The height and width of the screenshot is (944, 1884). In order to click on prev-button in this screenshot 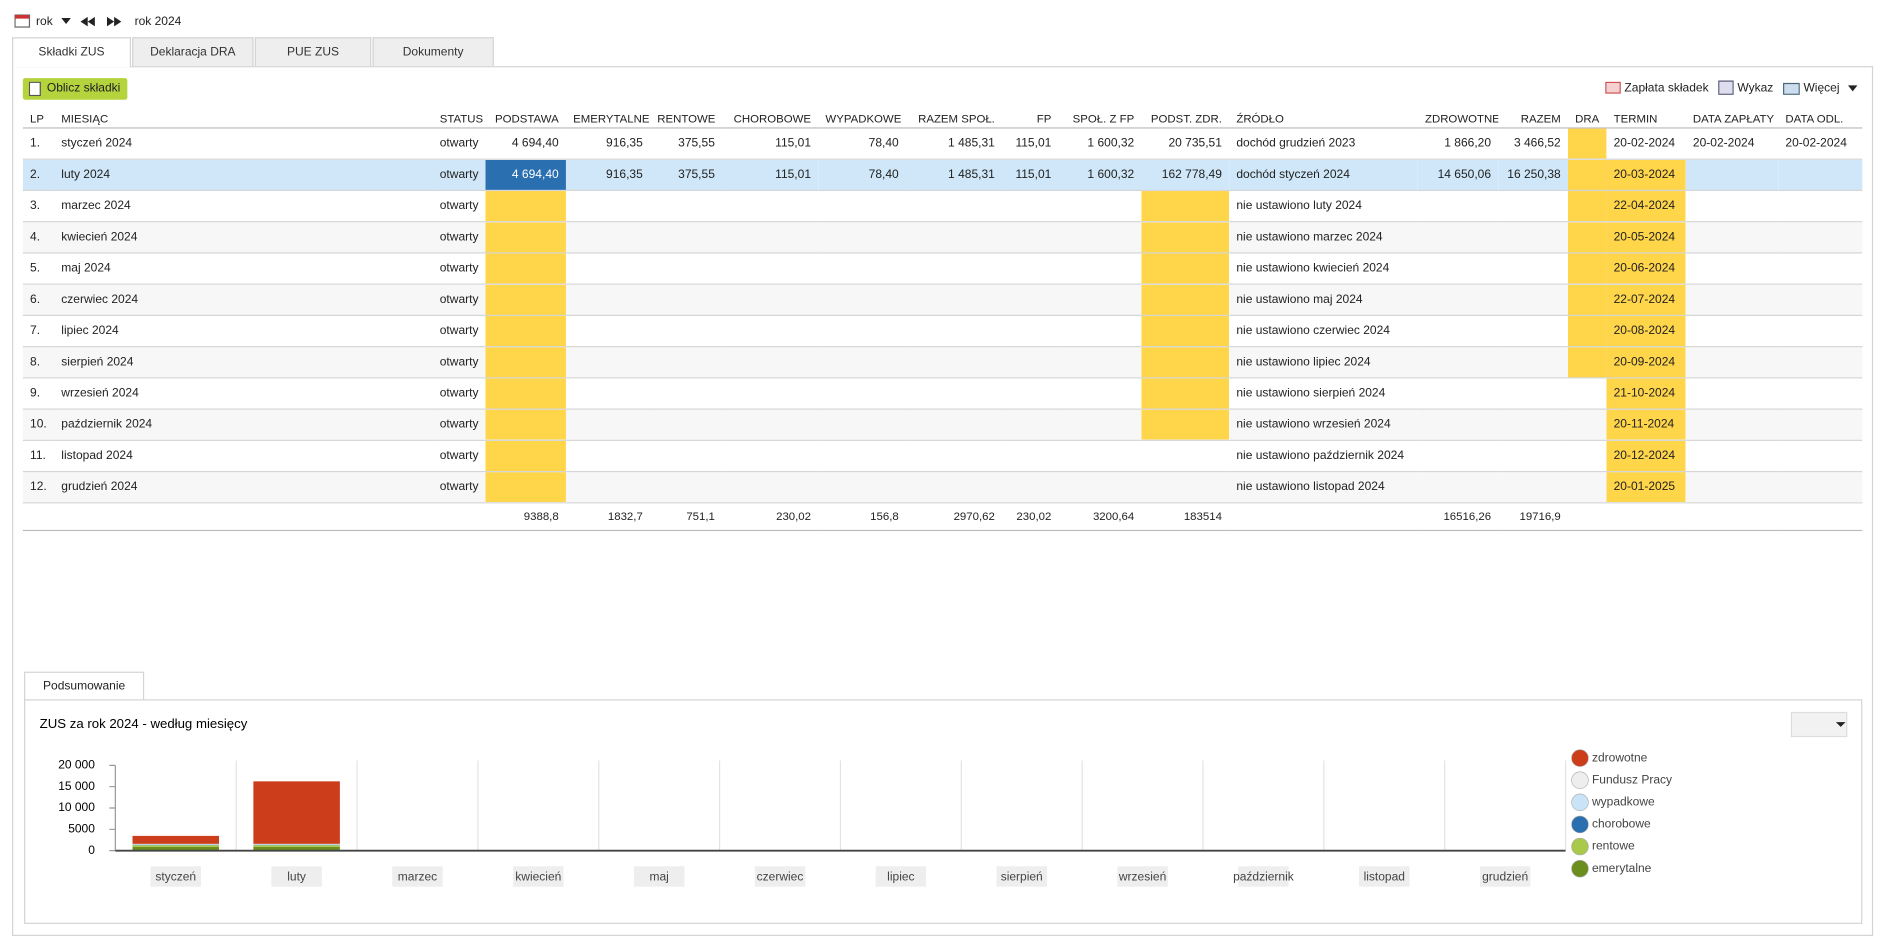, I will do `click(87, 21)`.